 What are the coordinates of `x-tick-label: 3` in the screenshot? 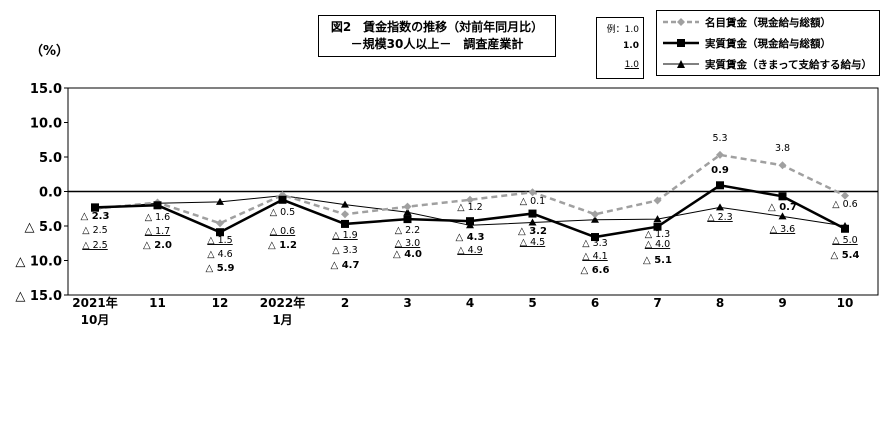 It's located at (407, 303).